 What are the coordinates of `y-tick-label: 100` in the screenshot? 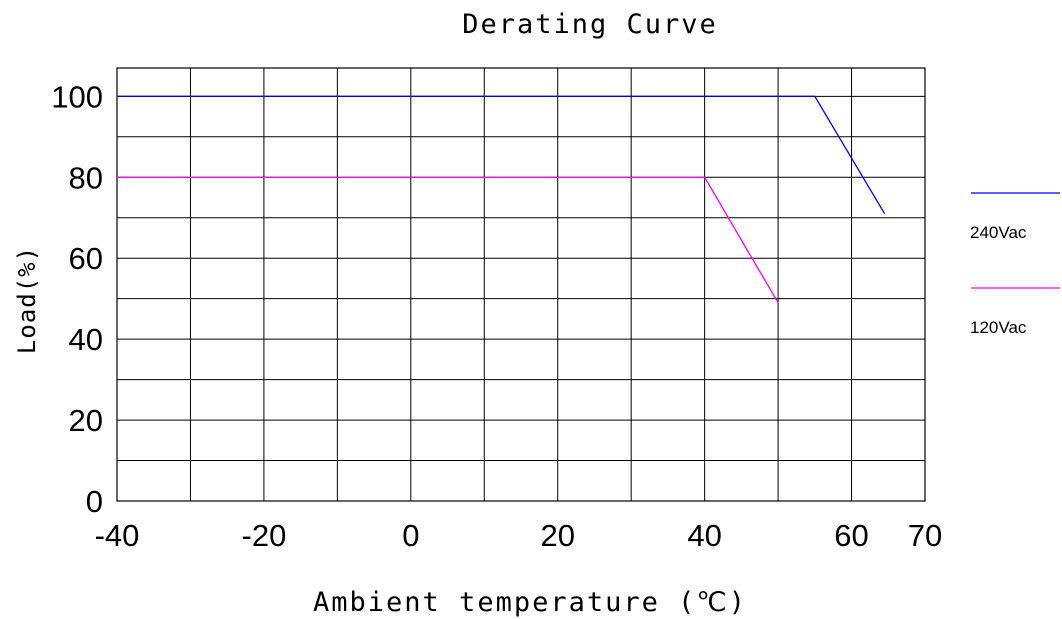 It's located at (77, 96).